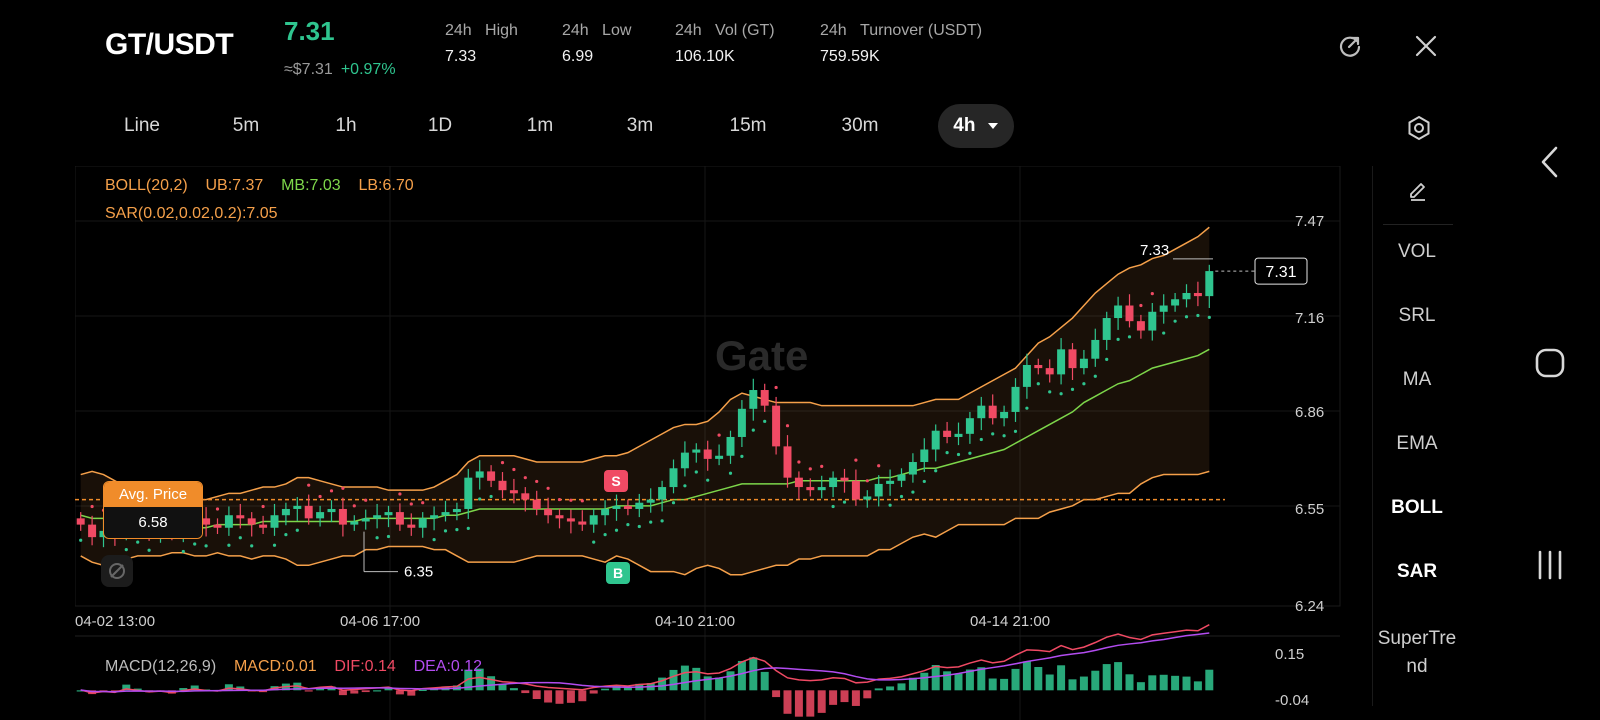 This screenshot has height=720, width=1600. Describe the element at coordinates (1350, 46) in the screenshot. I see `rotate-screen-icon` at that location.